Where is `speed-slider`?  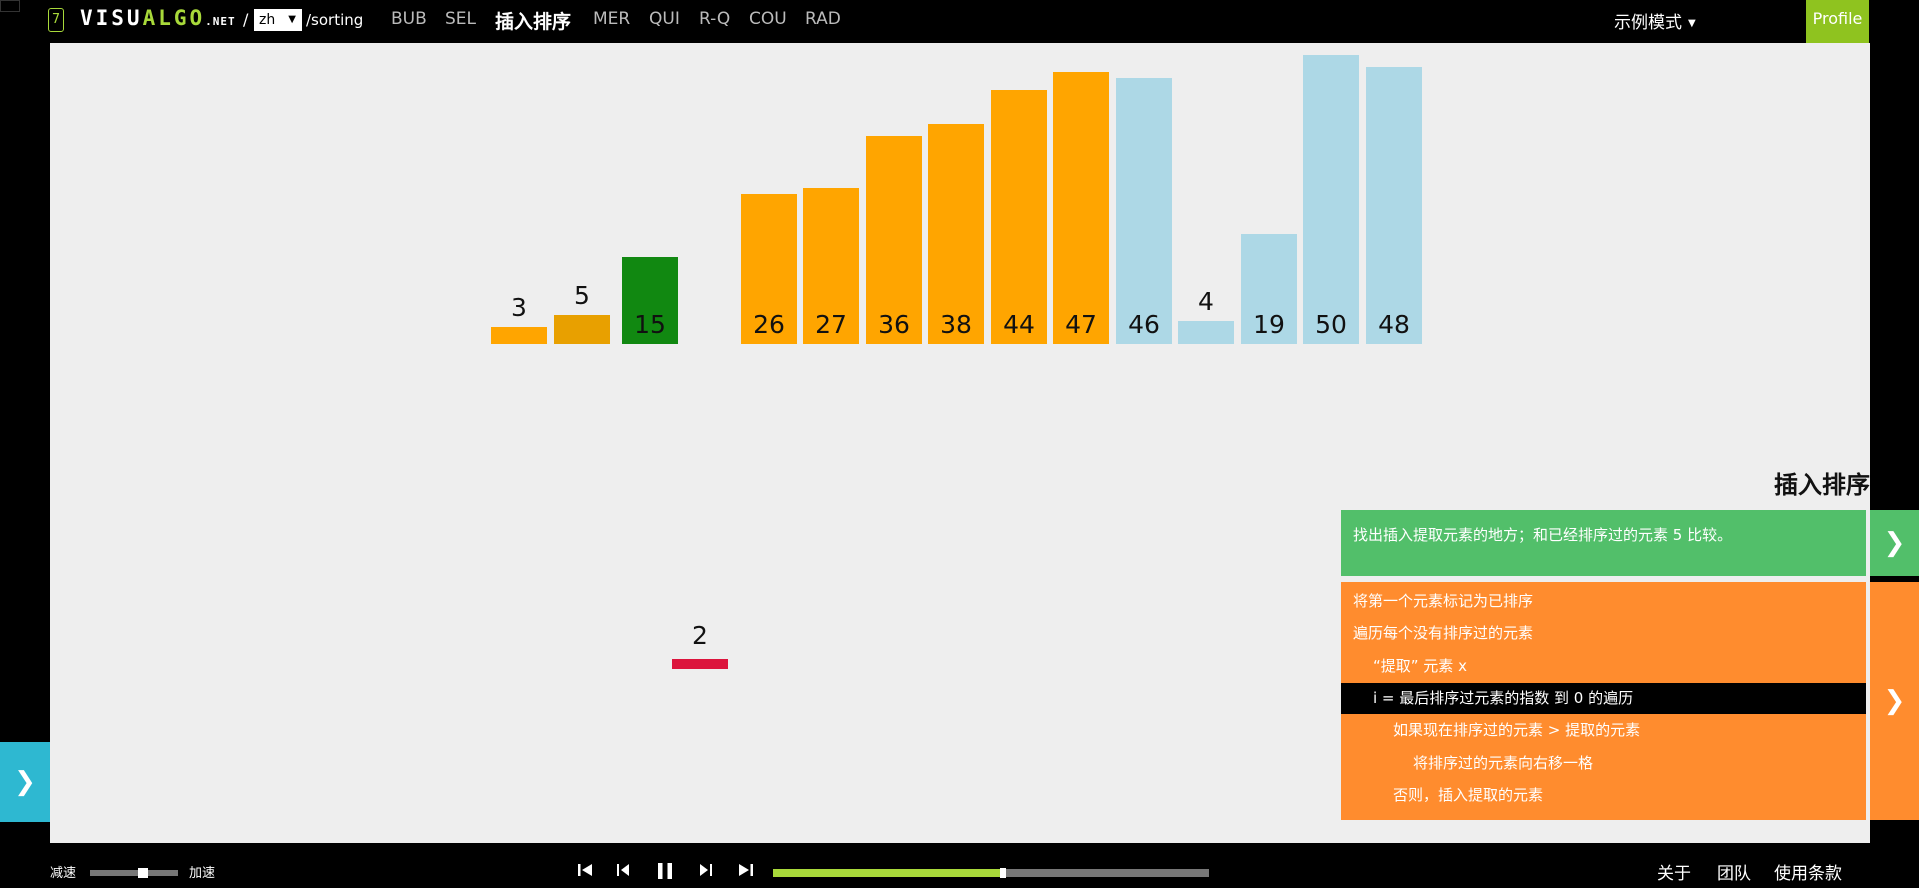
speed-slider is located at coordinates (134, 873).